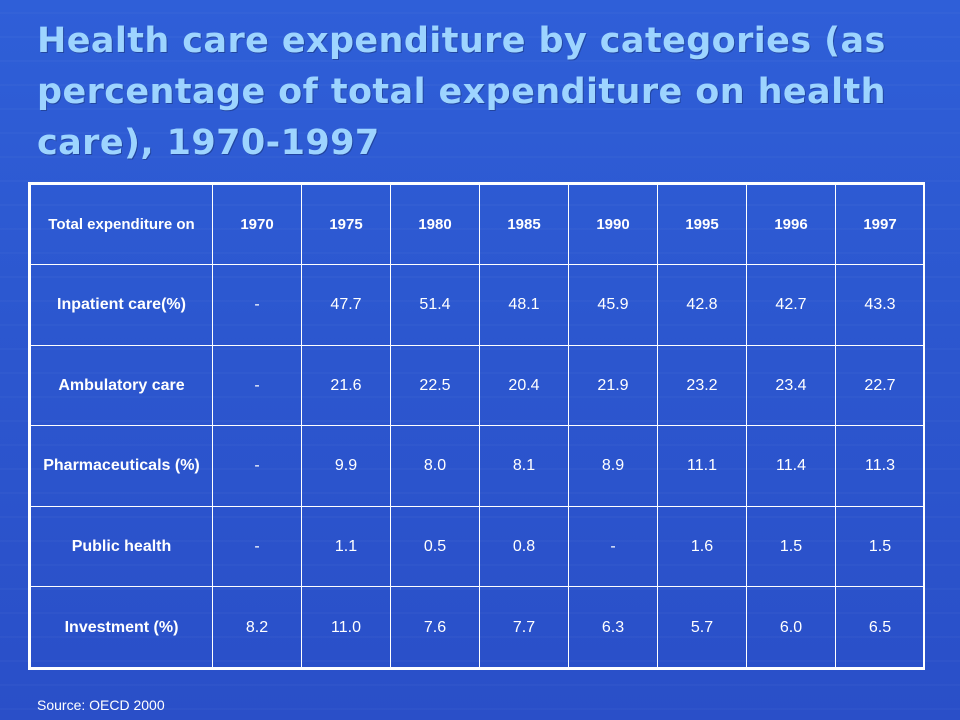 Image resolution: width=960 pixels, height=720 pixels. Describe the element at coordinates (435, 305) in the screenshot. I see `table-cell: 51.4` at that location.